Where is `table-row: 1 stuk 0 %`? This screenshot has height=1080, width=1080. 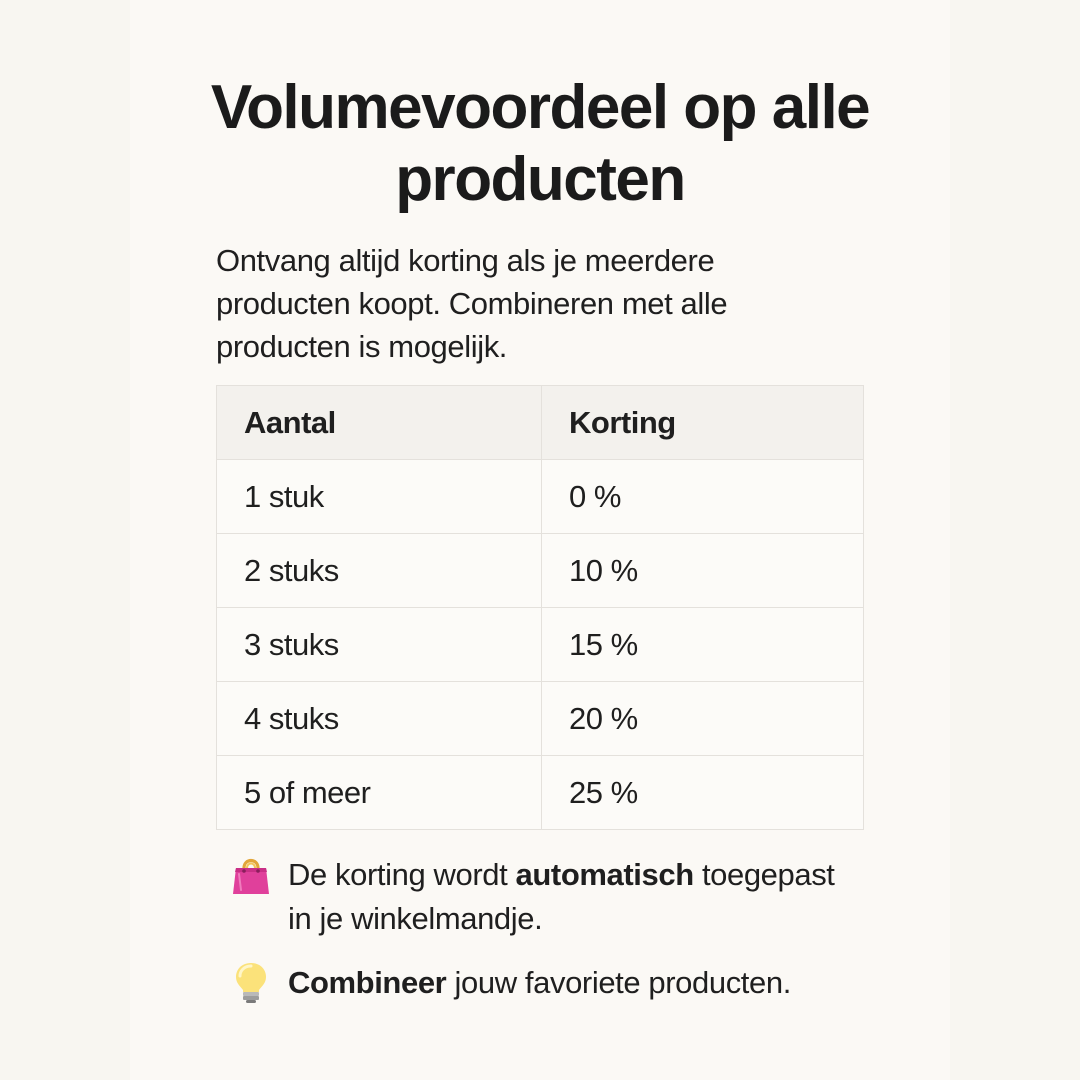
table-row: 1 stuk 0 % is located at coordinates (540, 496).